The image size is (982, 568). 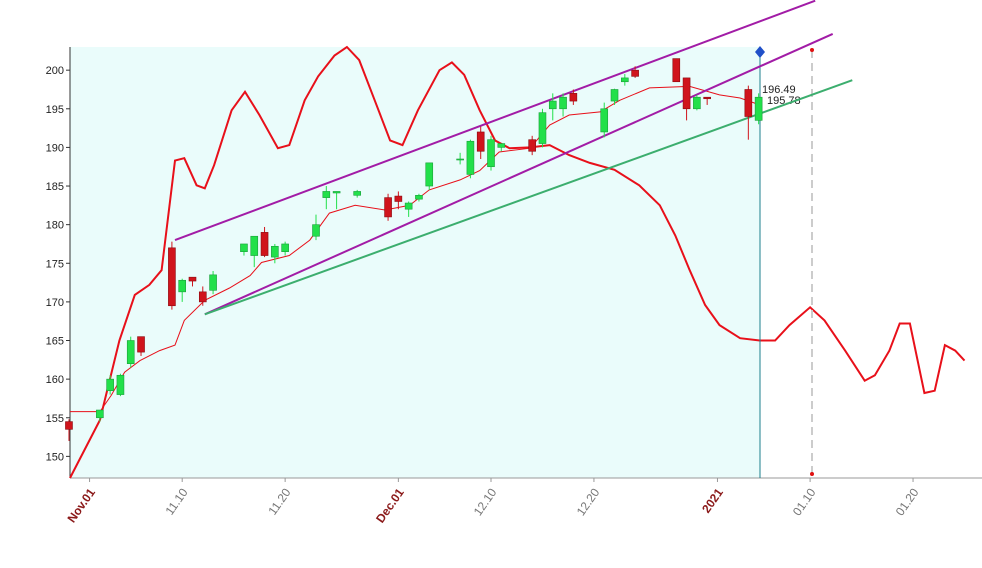 What do you see at coordinates (55, 264) in the screenshot?
I see `y-tick-label: 175` at bounding box center [55, 264].